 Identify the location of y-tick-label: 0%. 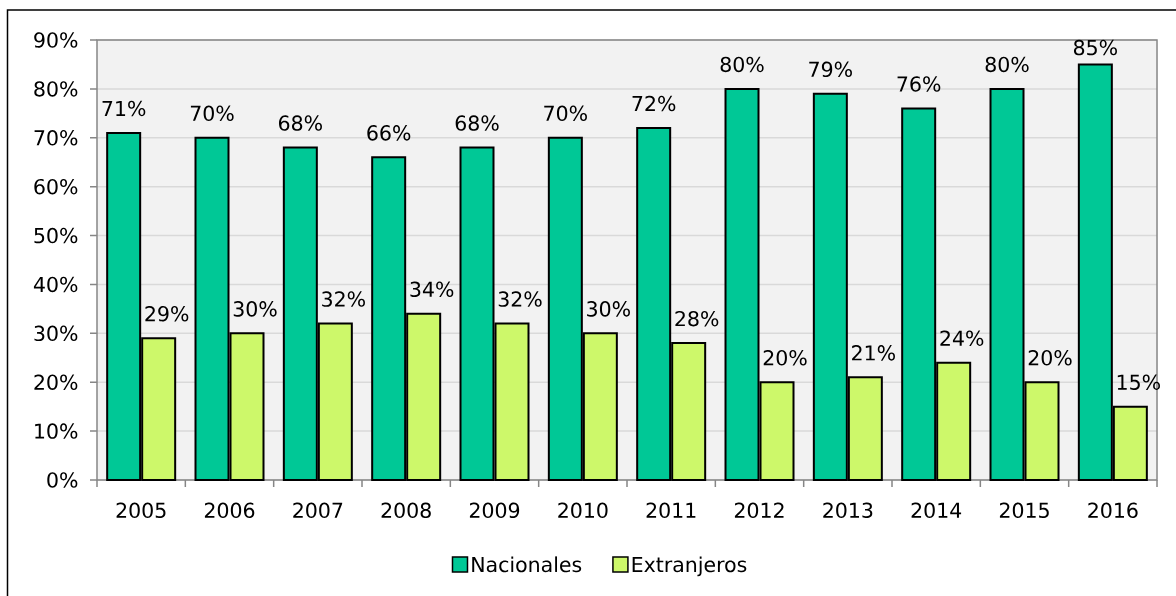
(62, 480).